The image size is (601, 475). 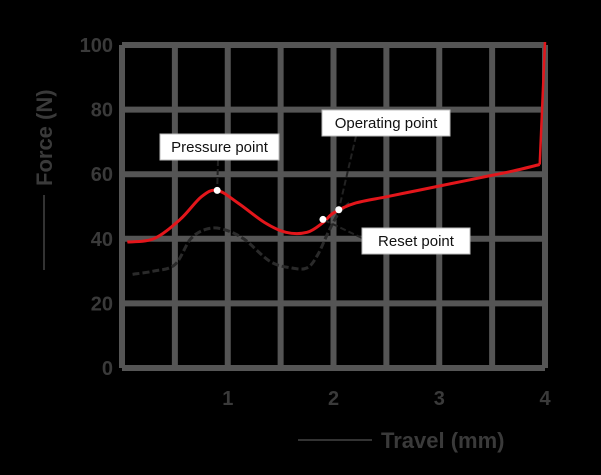 I want to click on y-tick-label: 0, so click(x=107, y=369).